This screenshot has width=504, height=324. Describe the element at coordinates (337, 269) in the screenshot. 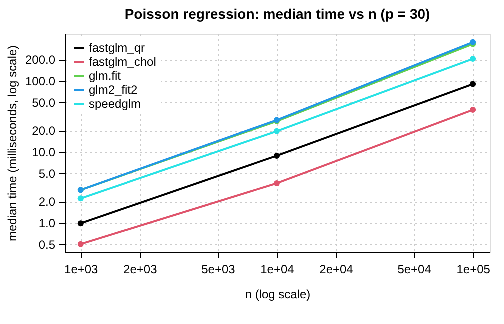

I see `x-tick-label: 2e+04` at that location.